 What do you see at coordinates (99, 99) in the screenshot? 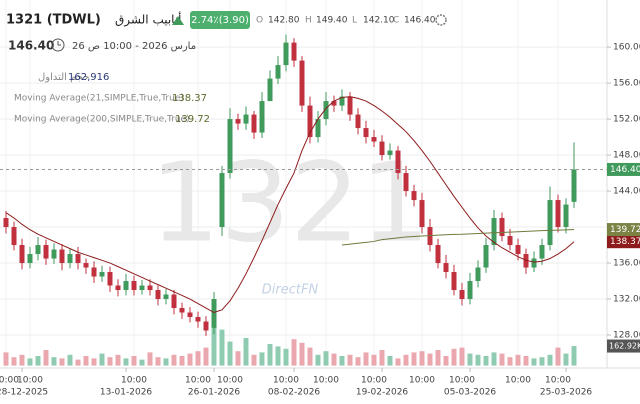
I see `legend-ma21: Moving Average(21,SIMPLE,True,True)` at bounding box center [99, 99].